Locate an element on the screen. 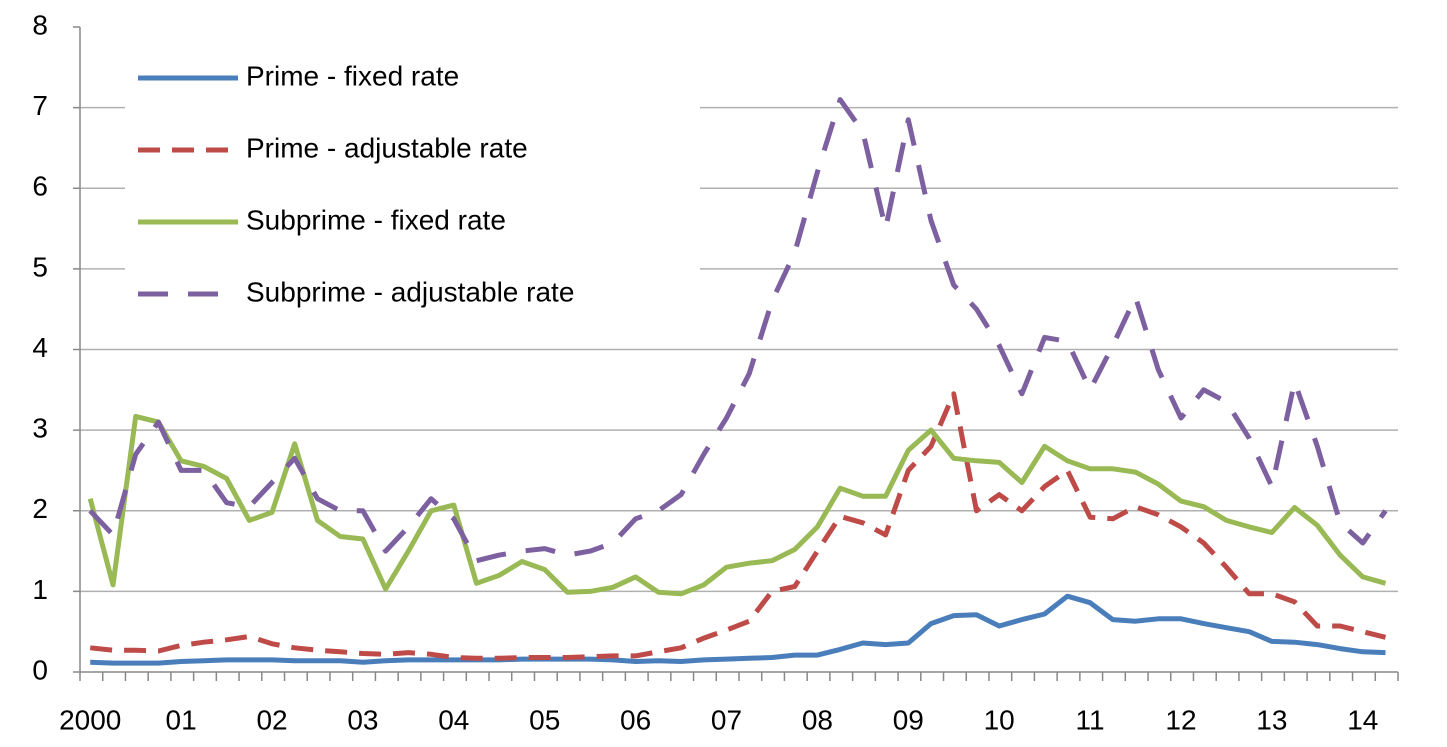 The image size is (1447, 747). x-tick-label: 09 is located at coordinates (908, 719).